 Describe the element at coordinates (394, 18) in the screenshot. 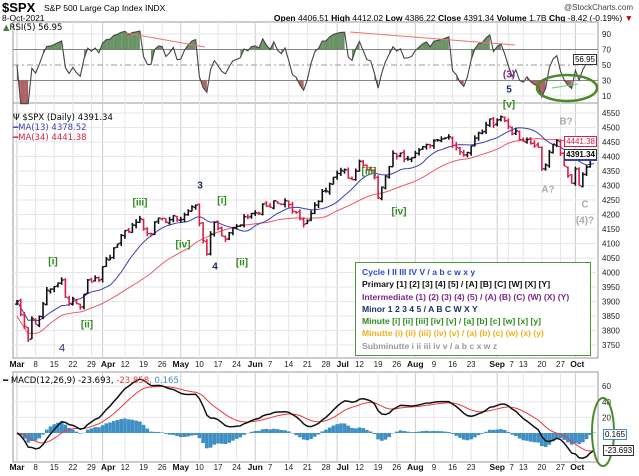

I see `low-label: Low` at that location.